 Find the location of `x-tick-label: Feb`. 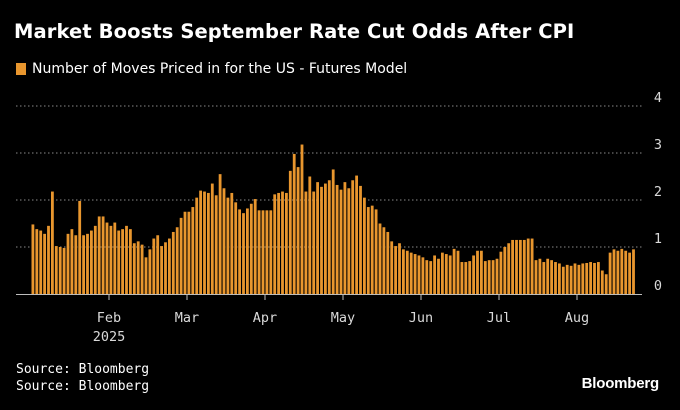

x-tick-label: Feb is located at coordinates (109, 318).